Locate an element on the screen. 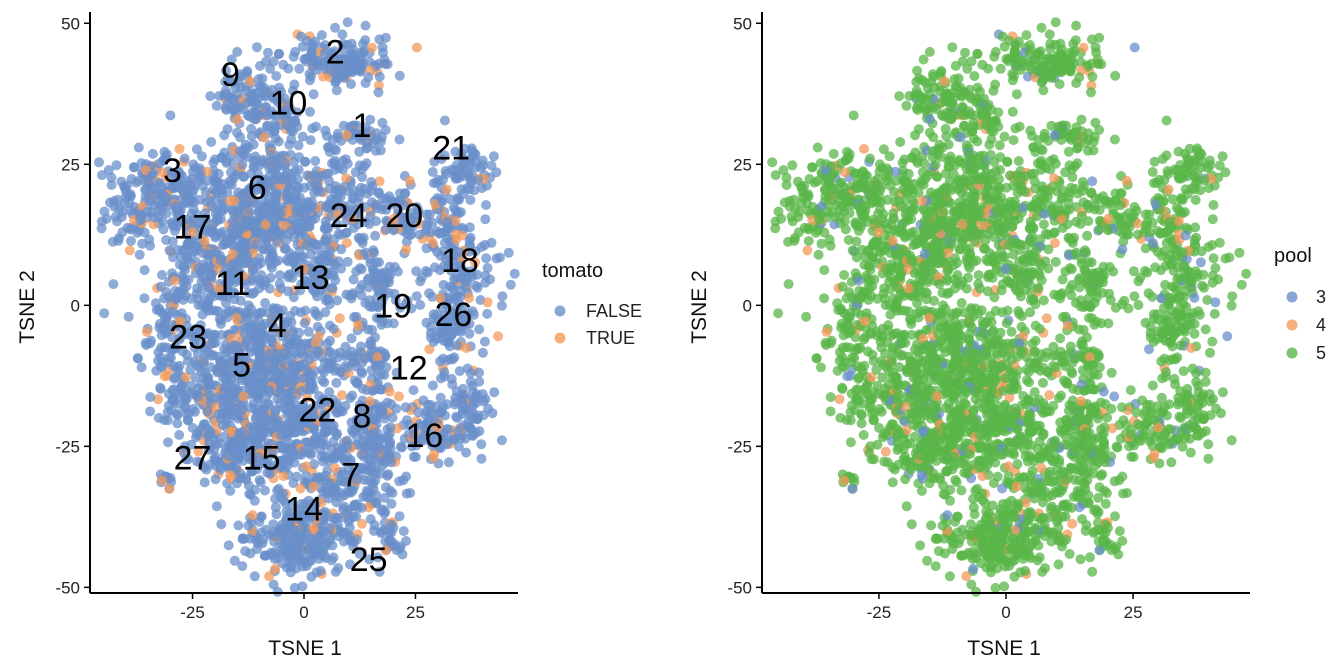 The image size is (1344, 672). legend-label-true: TRUE is located at coordinates (610, 338).